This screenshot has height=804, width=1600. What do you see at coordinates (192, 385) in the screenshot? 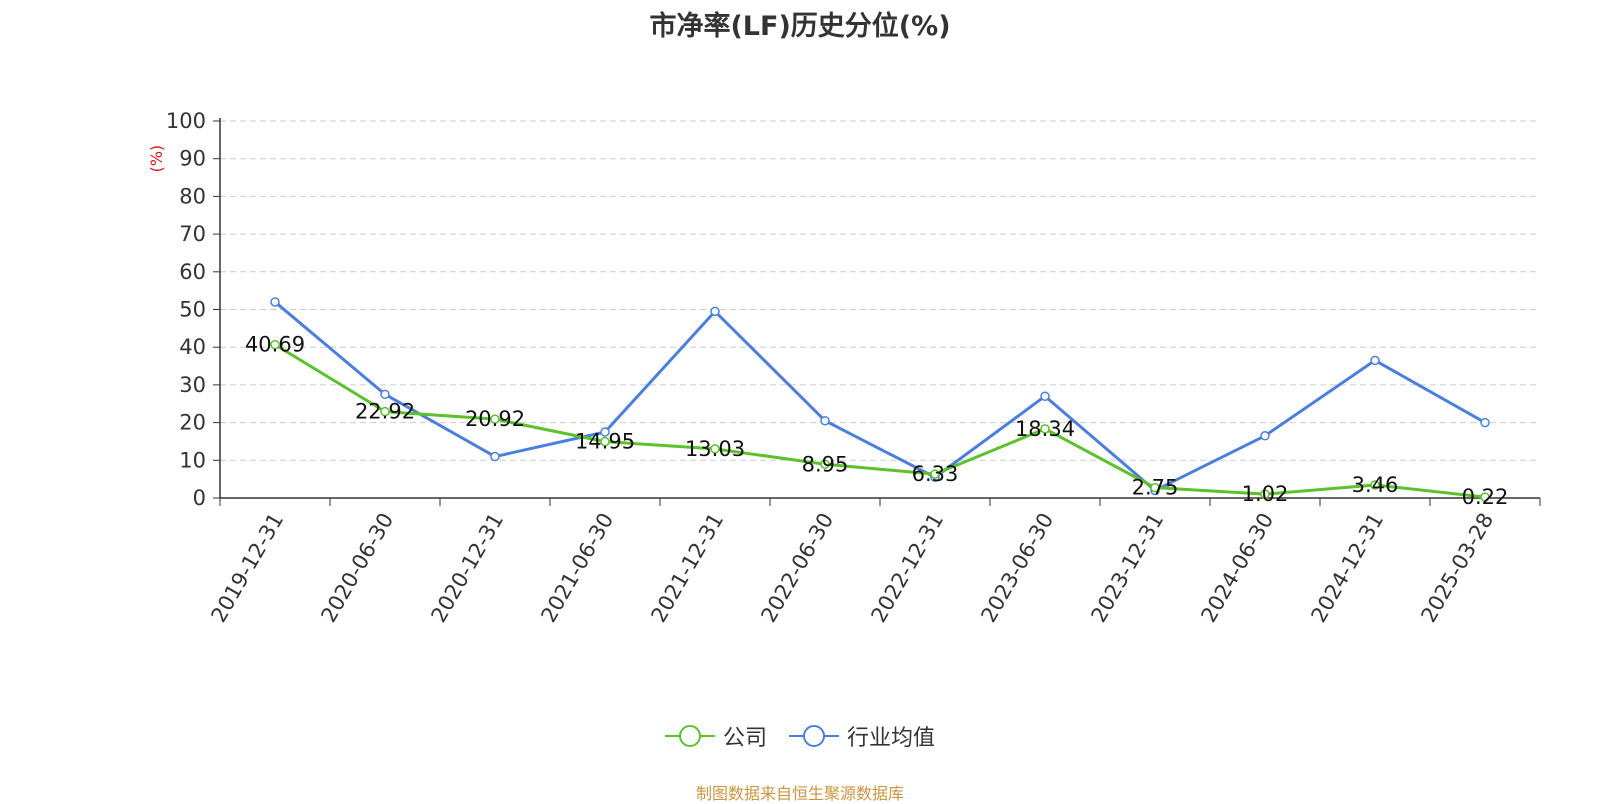
I see `y-tick-label: 30` at bounding box center [192, 385].